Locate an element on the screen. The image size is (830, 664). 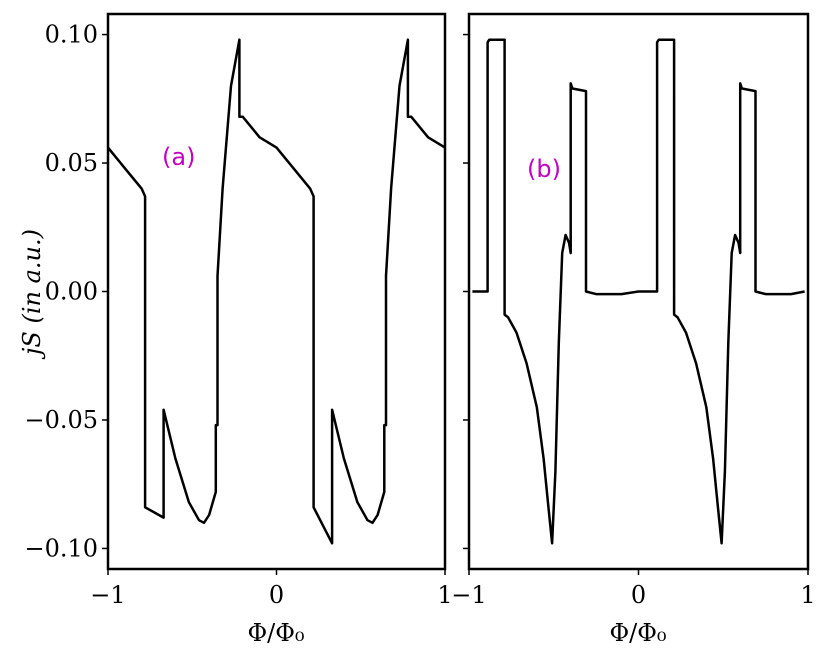
panel-a-x-axis-label: Φ/Φ₀ is located at coordinates (275, 633).